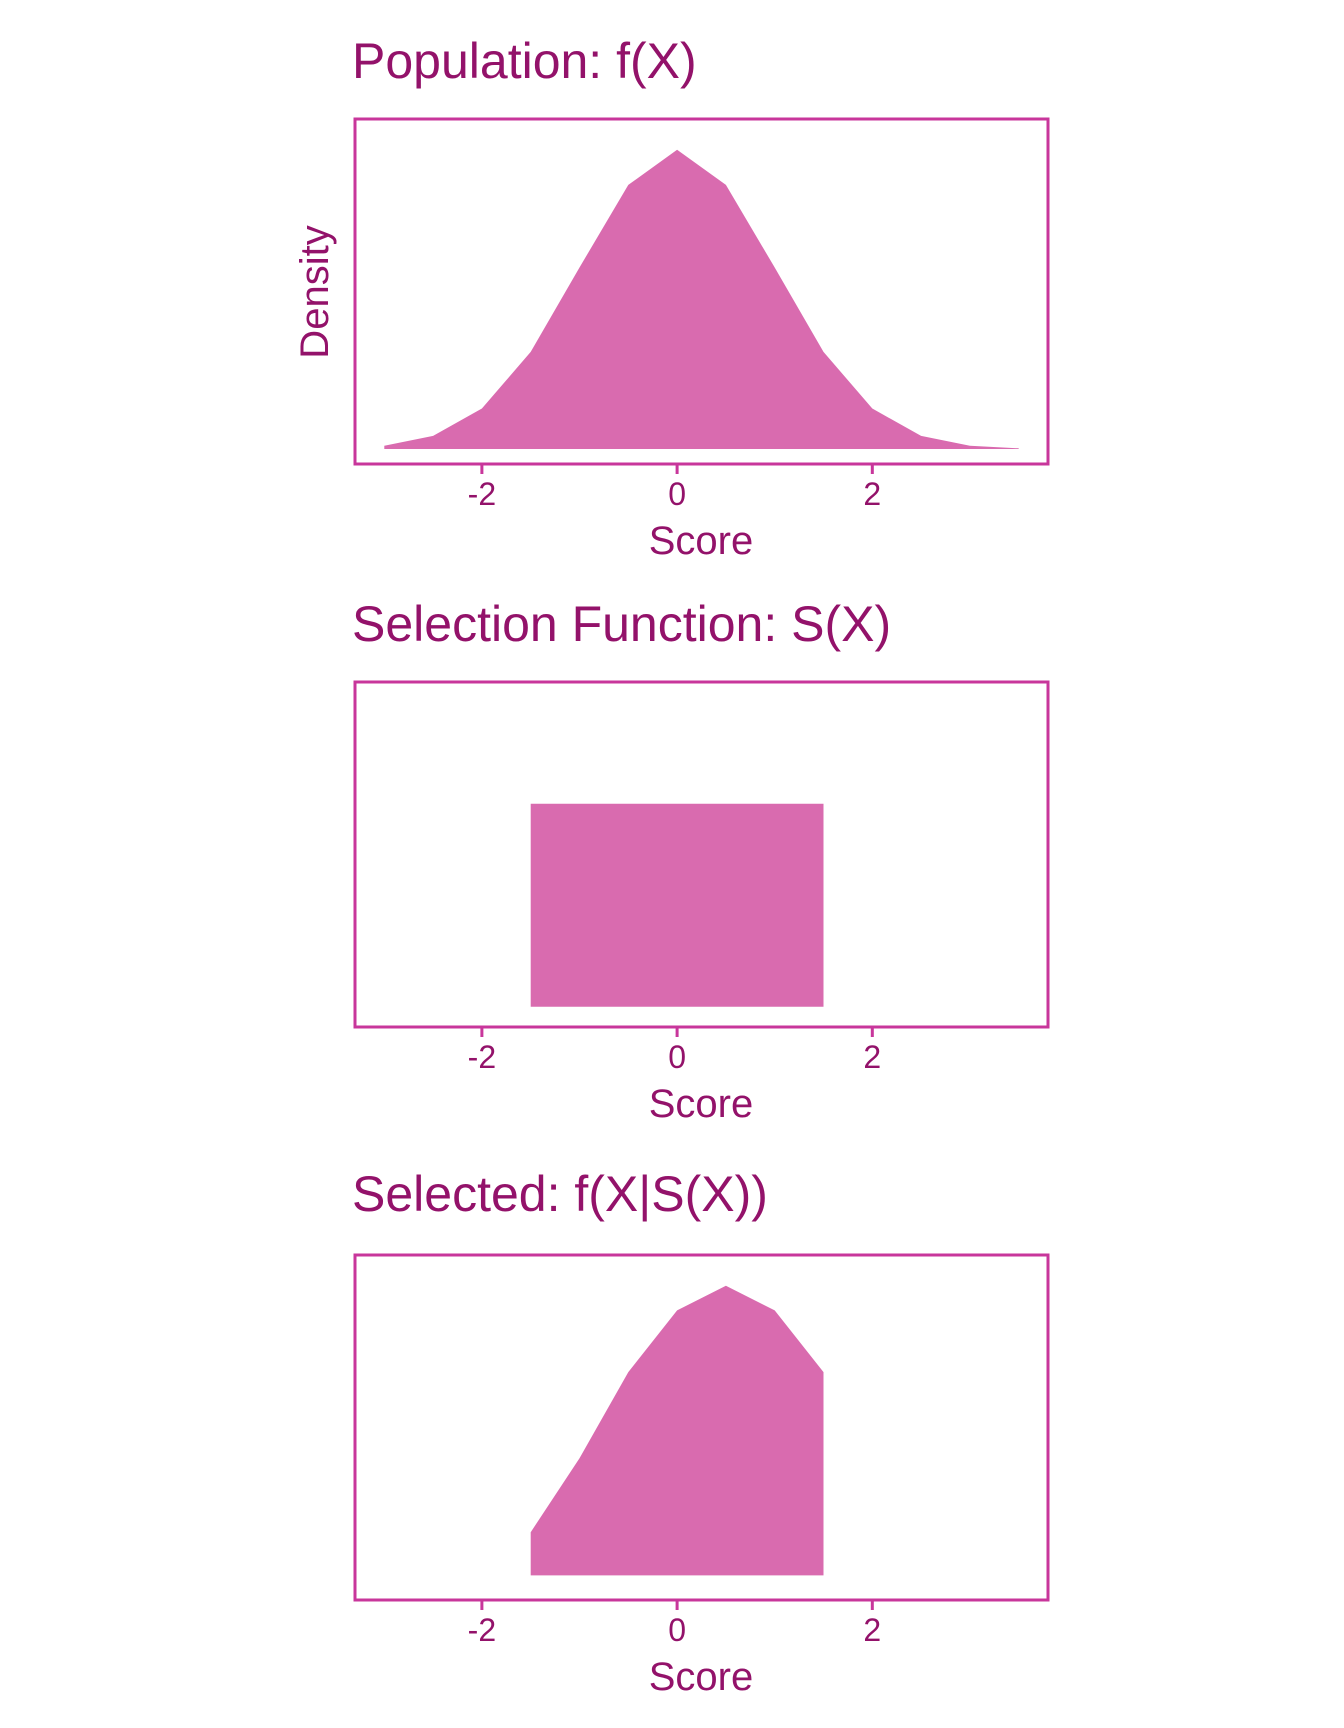 The image size is (1344, 1728). I want to click on selected-x-axis-label: Score, so click(701, 1677).